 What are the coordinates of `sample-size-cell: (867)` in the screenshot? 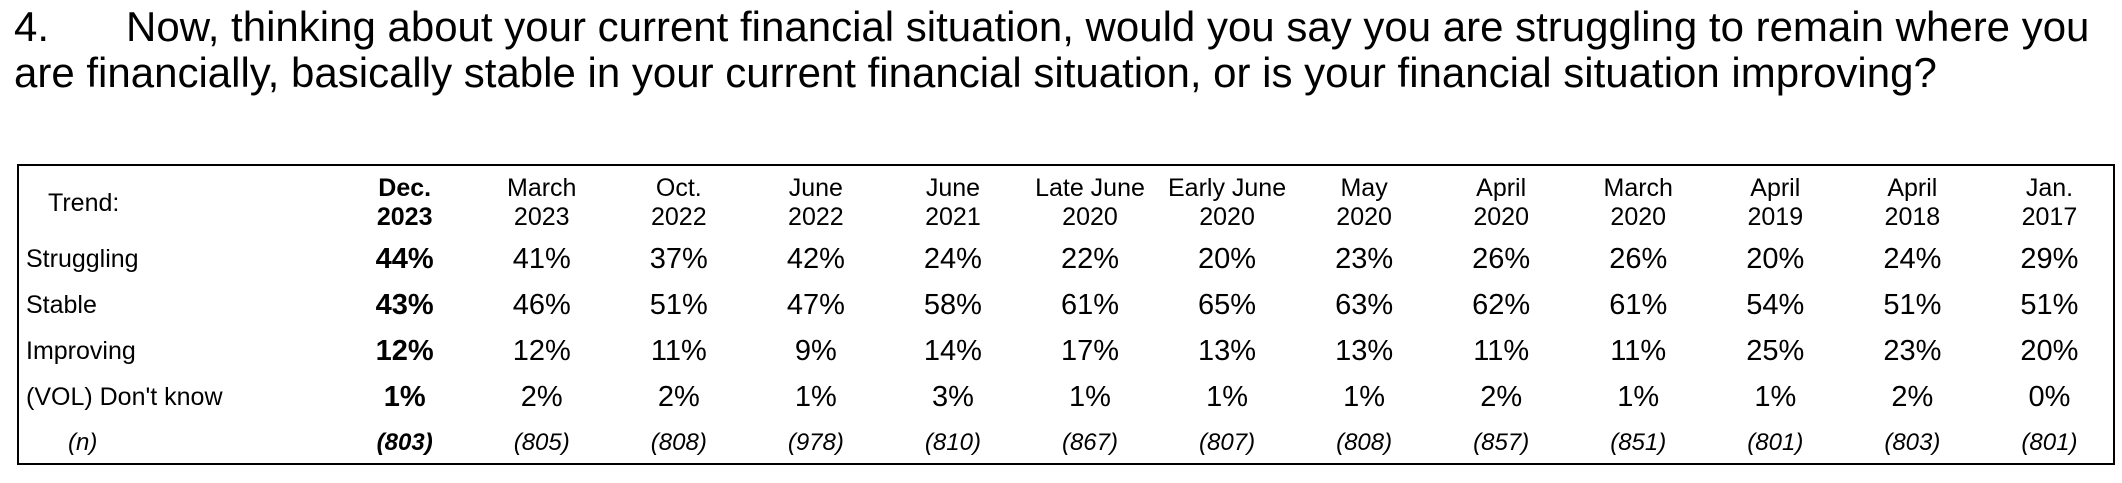 It's located at (1089, 442).